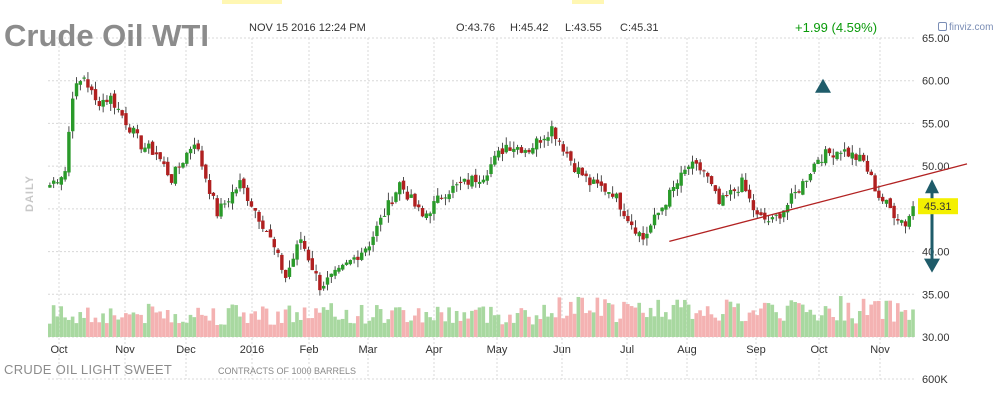 This screenshot has width=1004, height=408. Describe the element at coordinates (309, 350) in the screenshot. I see `x-tick-label: Feb` at that location.